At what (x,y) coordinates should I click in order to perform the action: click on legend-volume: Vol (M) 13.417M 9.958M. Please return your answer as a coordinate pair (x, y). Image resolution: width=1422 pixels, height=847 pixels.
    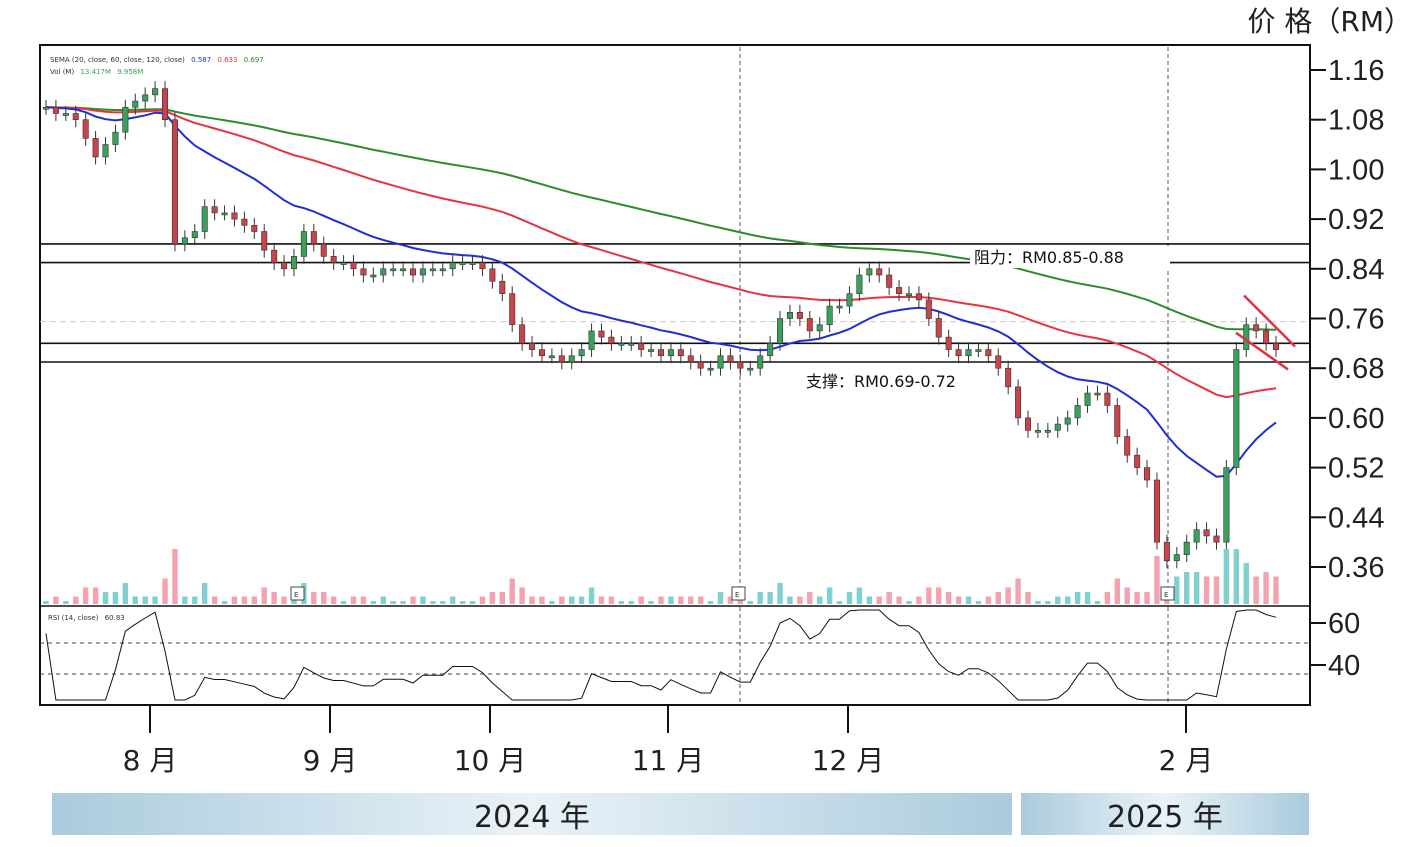
    Looking at the image, I should click on (96, 72).